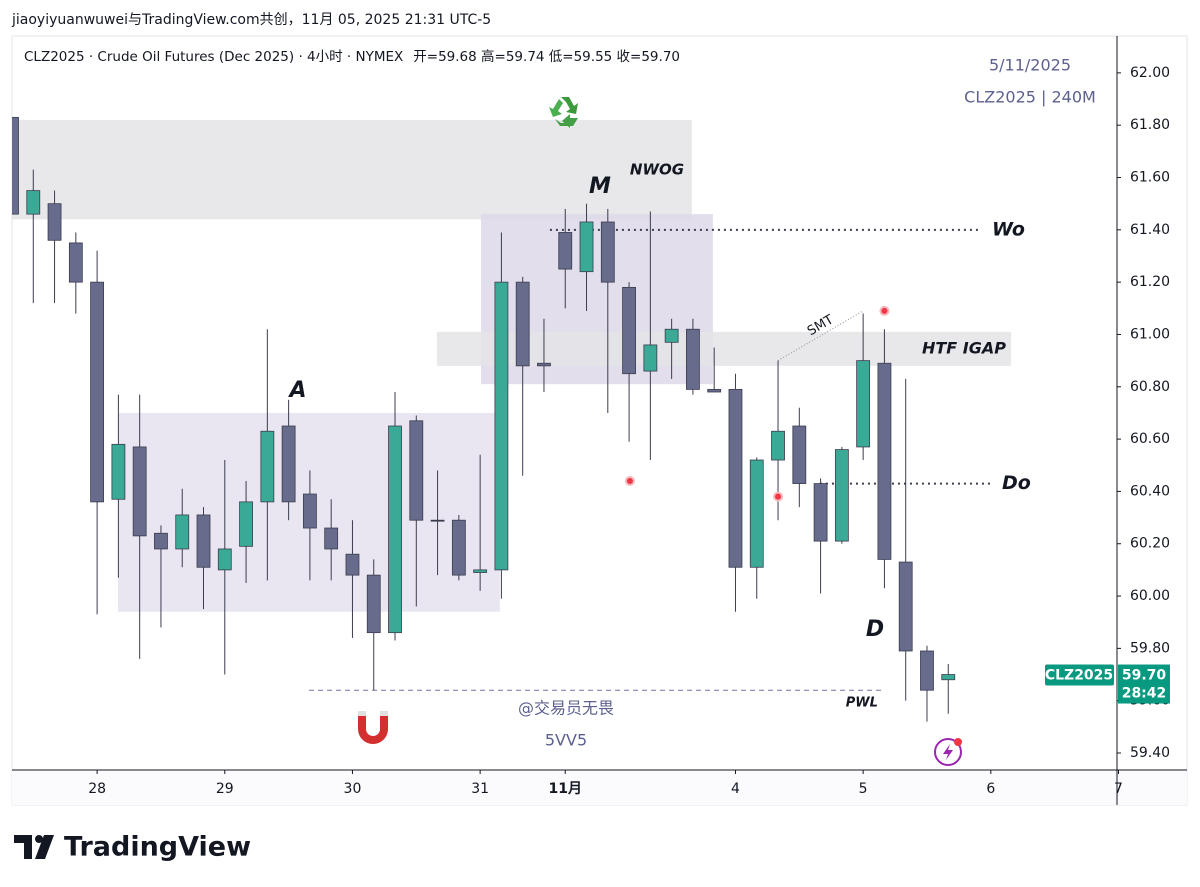  What do you see at coordinates (862, 703) in the screenshot?
I see `level-label: PWL` at bounding box center [862, 703].